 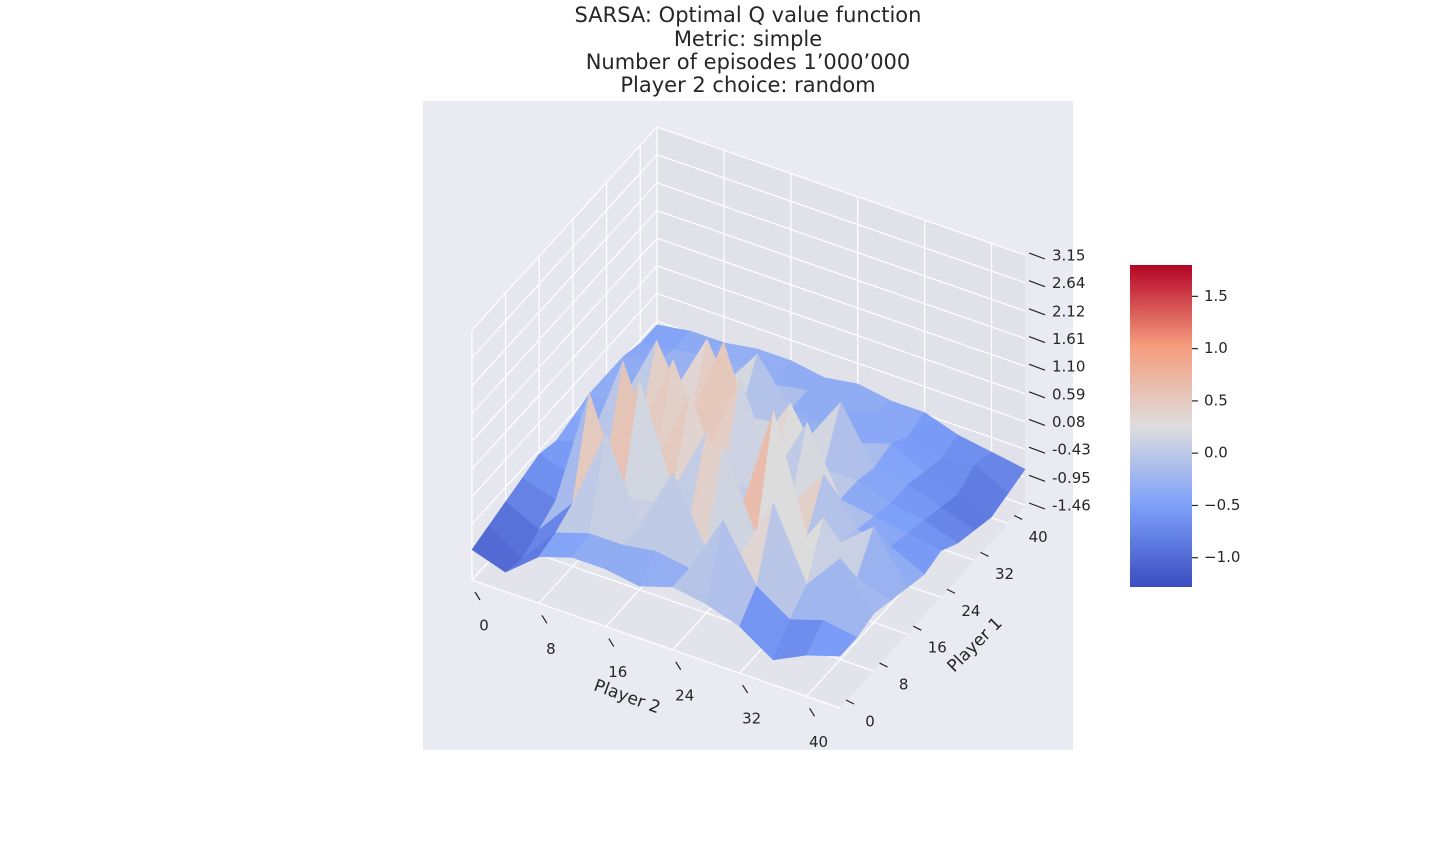 I want to click on back-pane, so click(x=841, y=316).